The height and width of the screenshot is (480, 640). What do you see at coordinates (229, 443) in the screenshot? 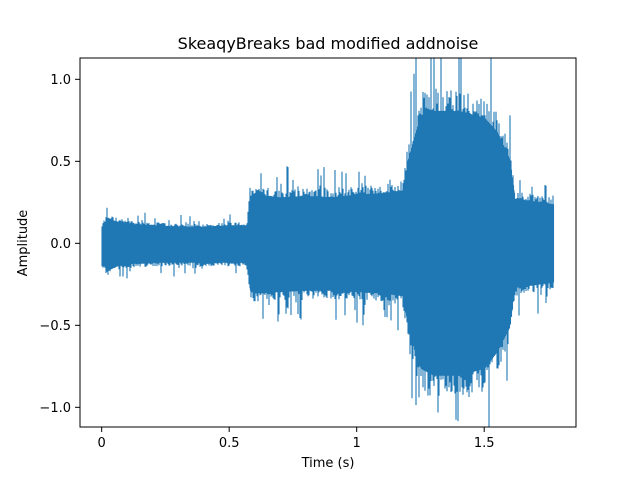
I see `x-tick-label: 0.5` at bounding box center [229, 443].